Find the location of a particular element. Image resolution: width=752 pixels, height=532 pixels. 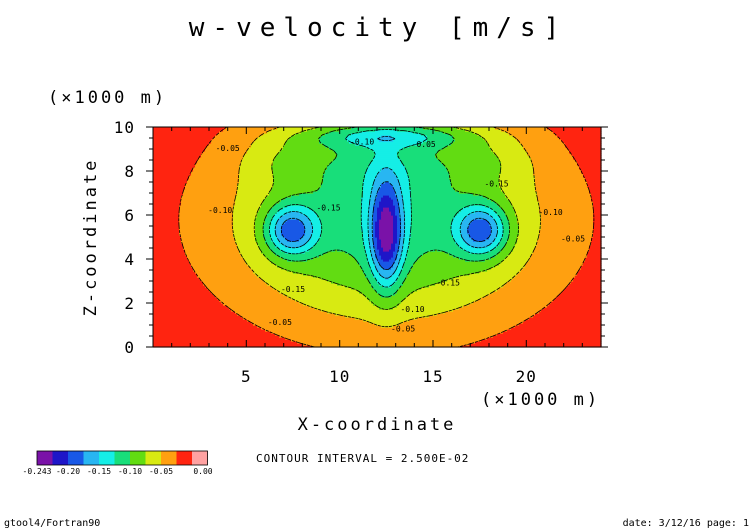

y-tick-label: 10 is located at coordinates (124, 127).